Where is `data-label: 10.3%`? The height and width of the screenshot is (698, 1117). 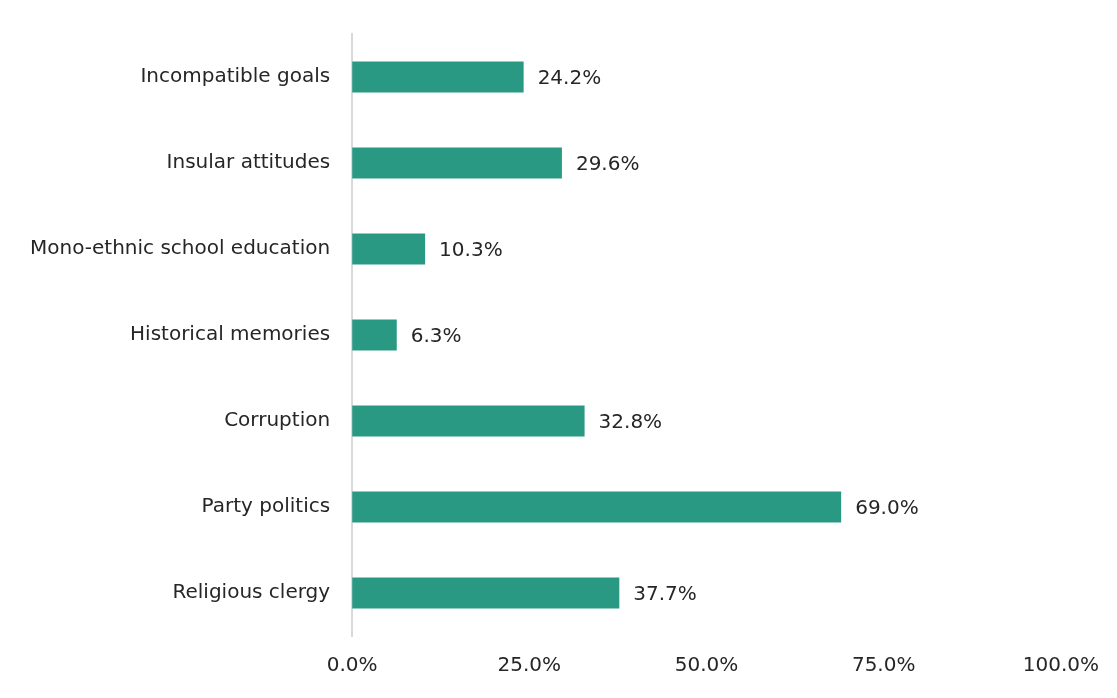
data-label: 10.3% is located at coordinates (471, 249).